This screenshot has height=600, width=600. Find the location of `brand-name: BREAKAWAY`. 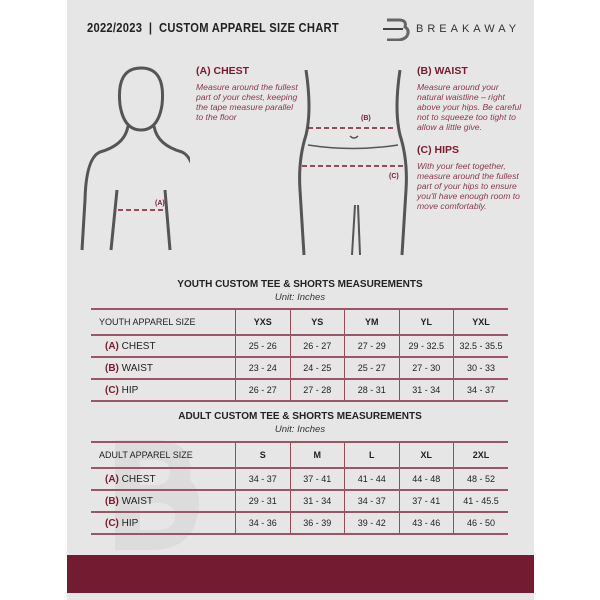

brand-name: BREAKAWAY is located at coordinates (468, 29).